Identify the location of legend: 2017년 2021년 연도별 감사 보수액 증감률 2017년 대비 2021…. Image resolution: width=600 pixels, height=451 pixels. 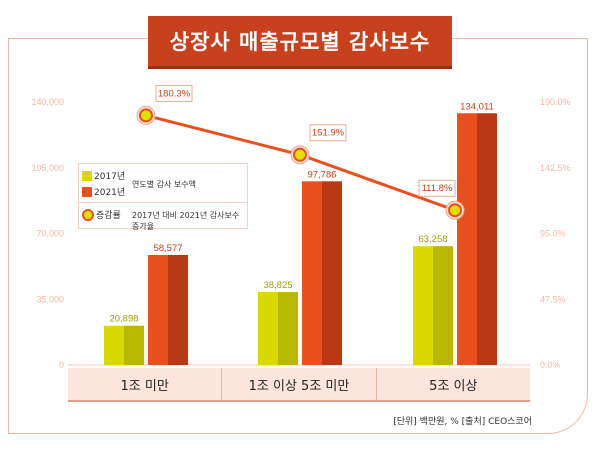
(163, 197).